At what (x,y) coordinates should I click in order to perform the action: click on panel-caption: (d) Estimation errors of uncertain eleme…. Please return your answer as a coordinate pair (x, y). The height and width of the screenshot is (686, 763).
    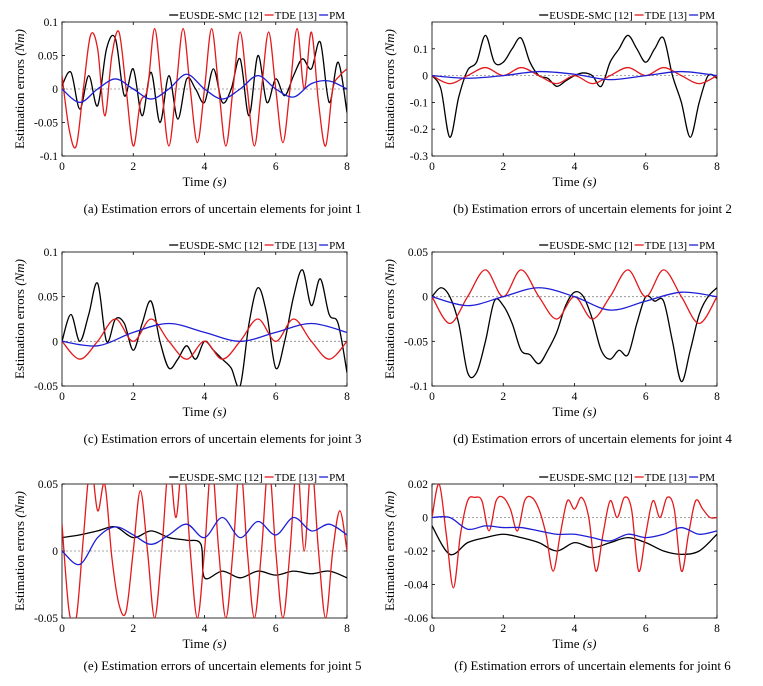
    Looking at the image, I should click on (592, 438).